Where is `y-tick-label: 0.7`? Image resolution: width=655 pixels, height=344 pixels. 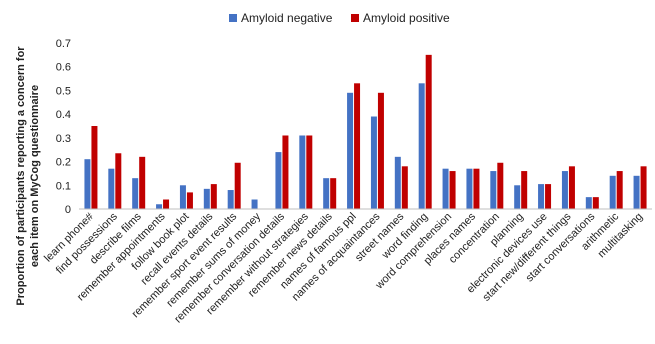
y-tick-label: 0.7 is located at coordinates (63, 44).